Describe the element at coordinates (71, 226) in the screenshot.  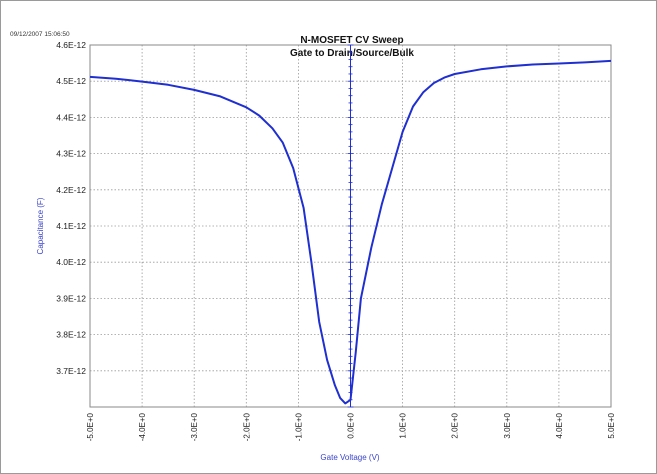
I see `y-tick-label: 4.1E-12` at that location.